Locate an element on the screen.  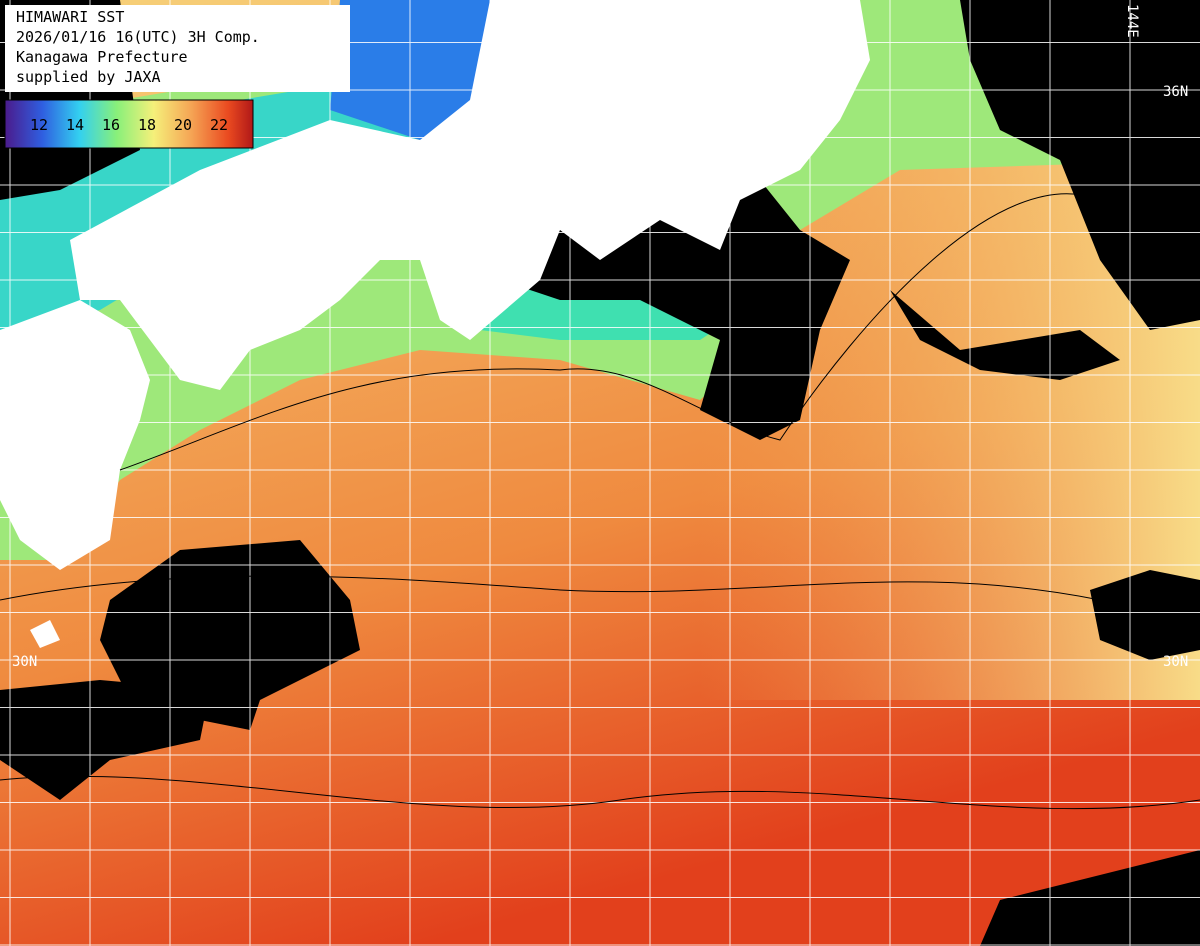
lat-label: 36N is located at coordinates (1175, 92).